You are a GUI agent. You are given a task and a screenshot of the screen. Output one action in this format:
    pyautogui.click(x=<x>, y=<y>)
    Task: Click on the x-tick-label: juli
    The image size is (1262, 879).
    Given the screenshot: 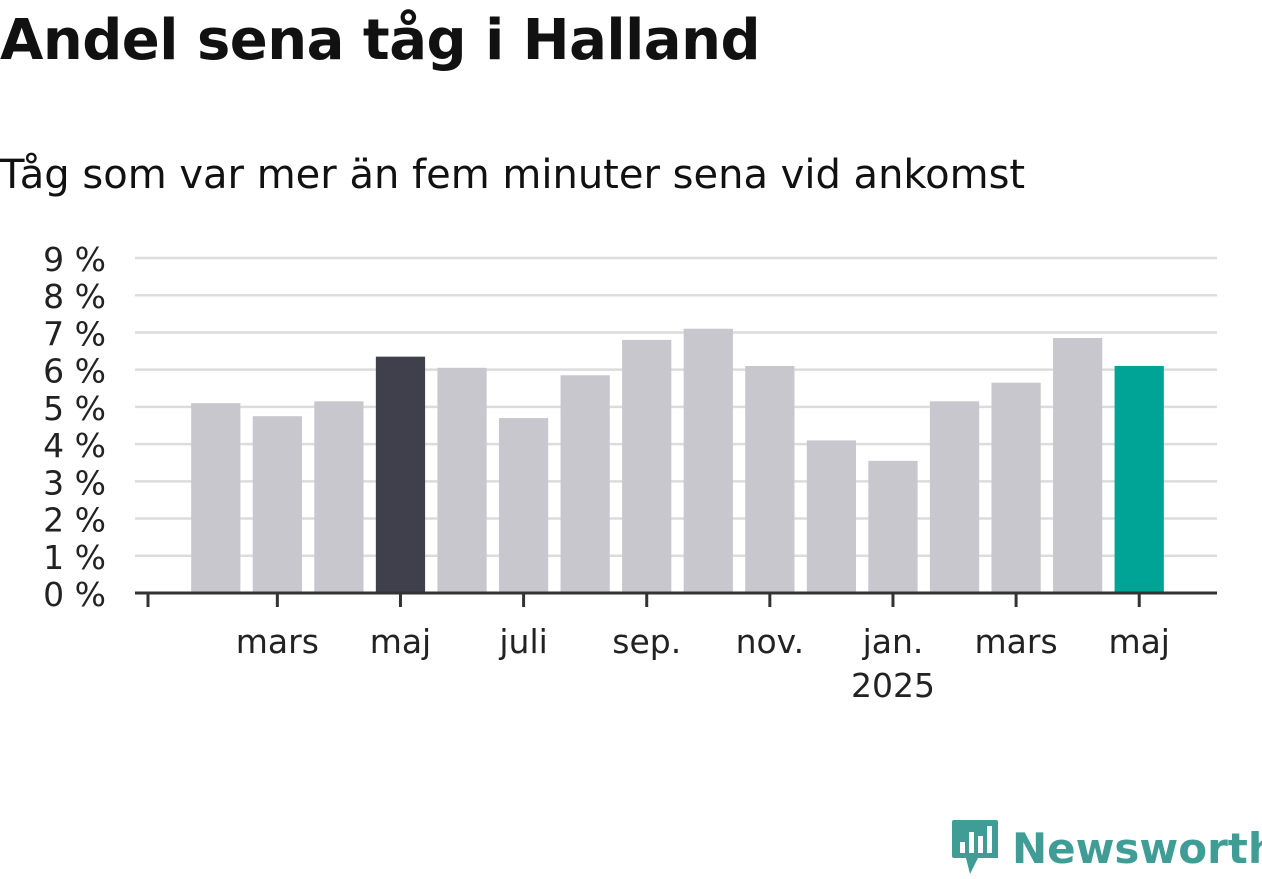 What is the action you would take?
    pyautogui.click(x=522, y=641)
    